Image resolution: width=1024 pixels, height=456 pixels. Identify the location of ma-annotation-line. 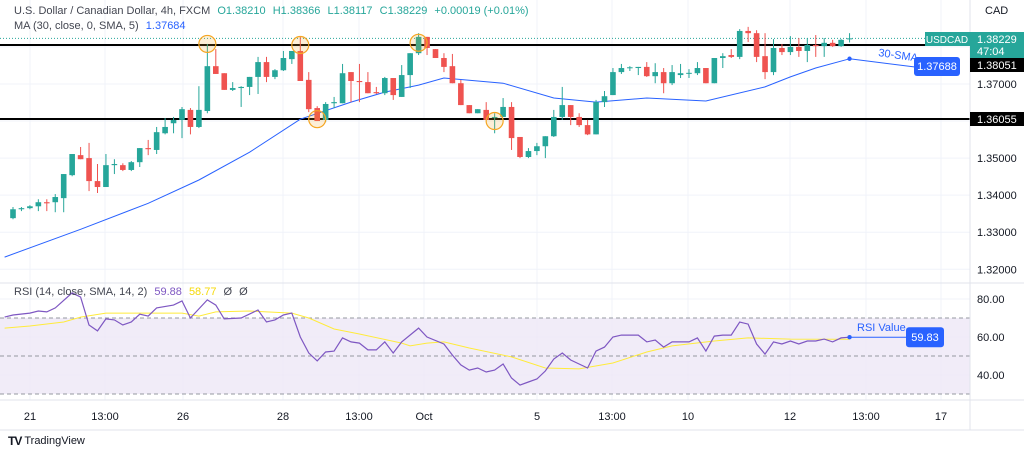
(882, 63).